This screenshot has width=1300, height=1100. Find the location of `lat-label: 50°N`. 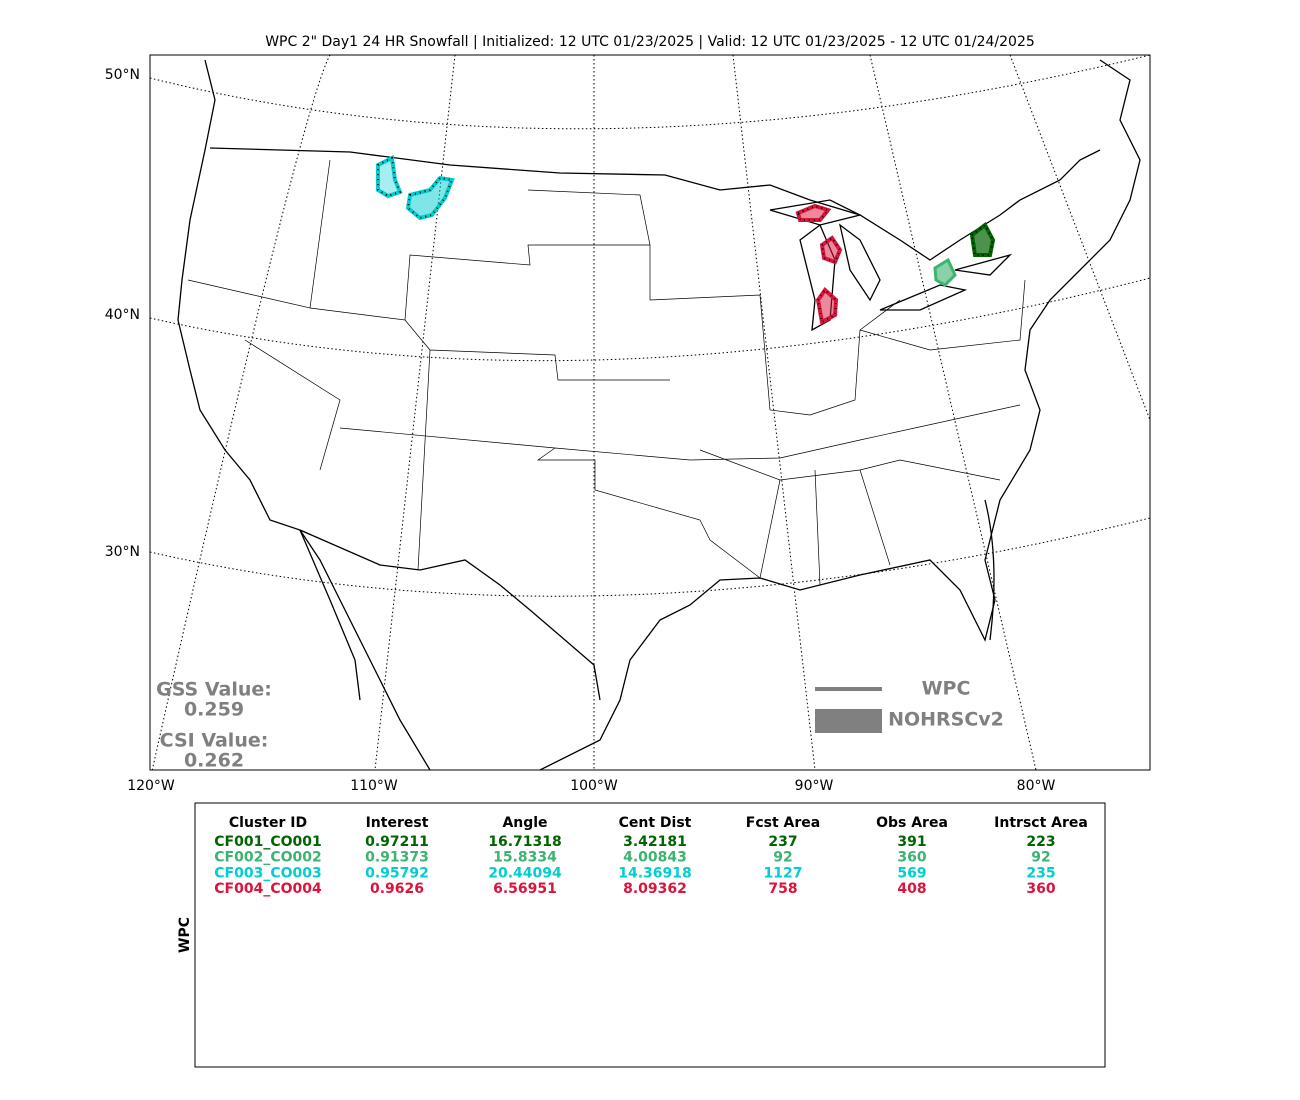

lat-label: 50°N is located at coordinates (122, 75).